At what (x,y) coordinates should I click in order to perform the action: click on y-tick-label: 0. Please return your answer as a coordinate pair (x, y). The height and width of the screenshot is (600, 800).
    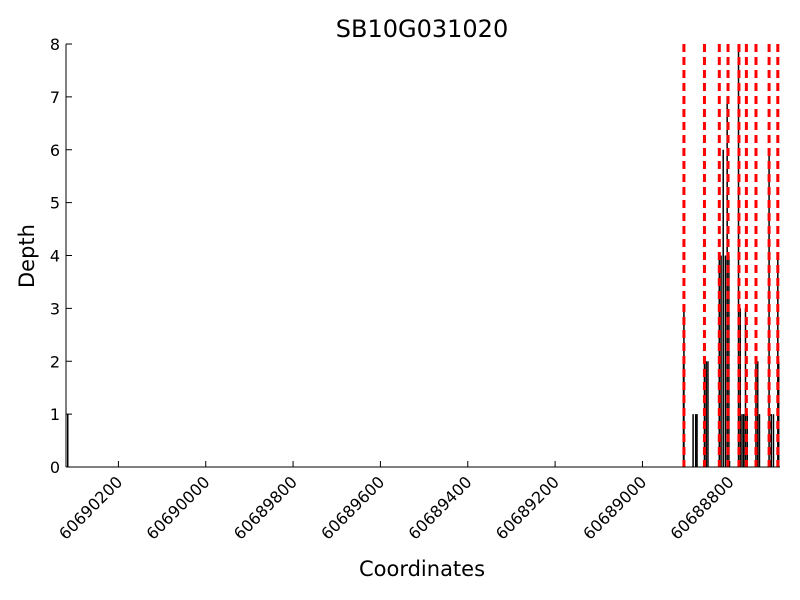
    Looking at the image, I should click on (55, 467).